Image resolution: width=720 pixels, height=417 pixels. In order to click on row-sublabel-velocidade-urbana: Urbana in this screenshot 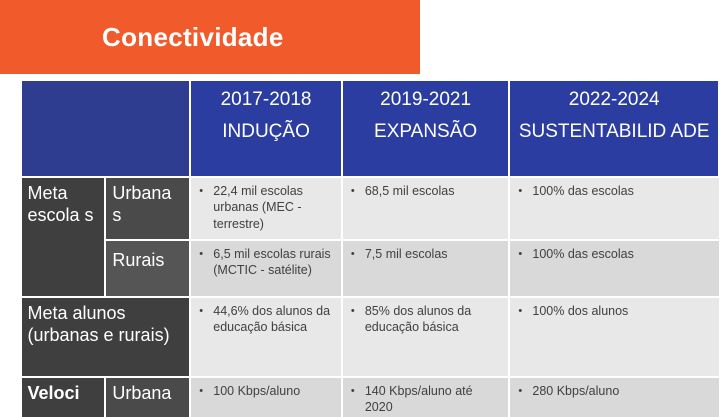, I will do `click(148, 396)`.